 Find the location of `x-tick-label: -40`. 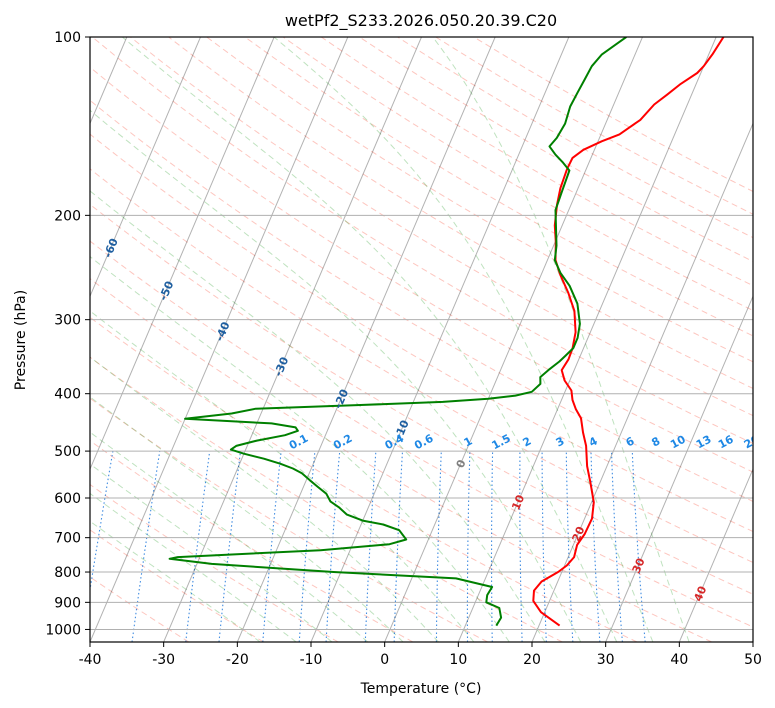

x-tick-label: -40 is located at coordinates (90, 660).